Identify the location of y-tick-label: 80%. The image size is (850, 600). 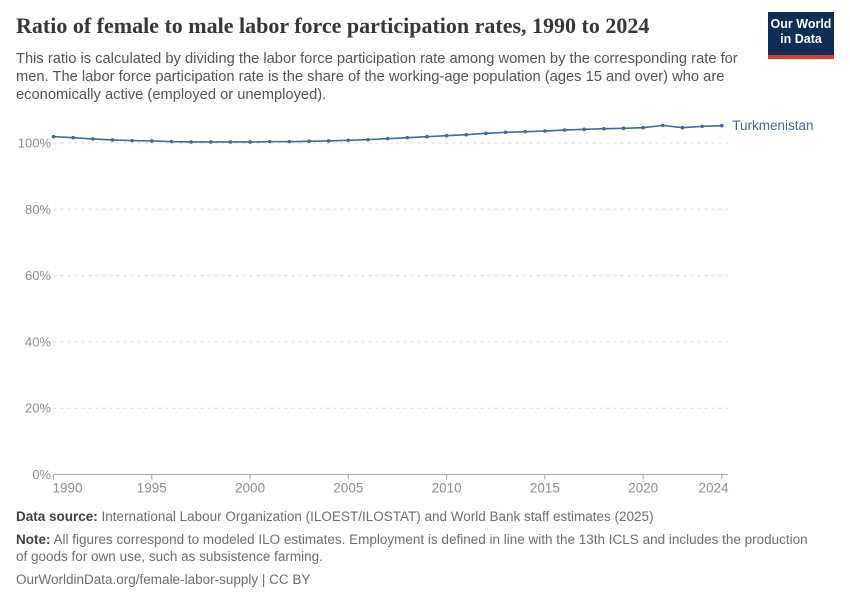
(38, 209).